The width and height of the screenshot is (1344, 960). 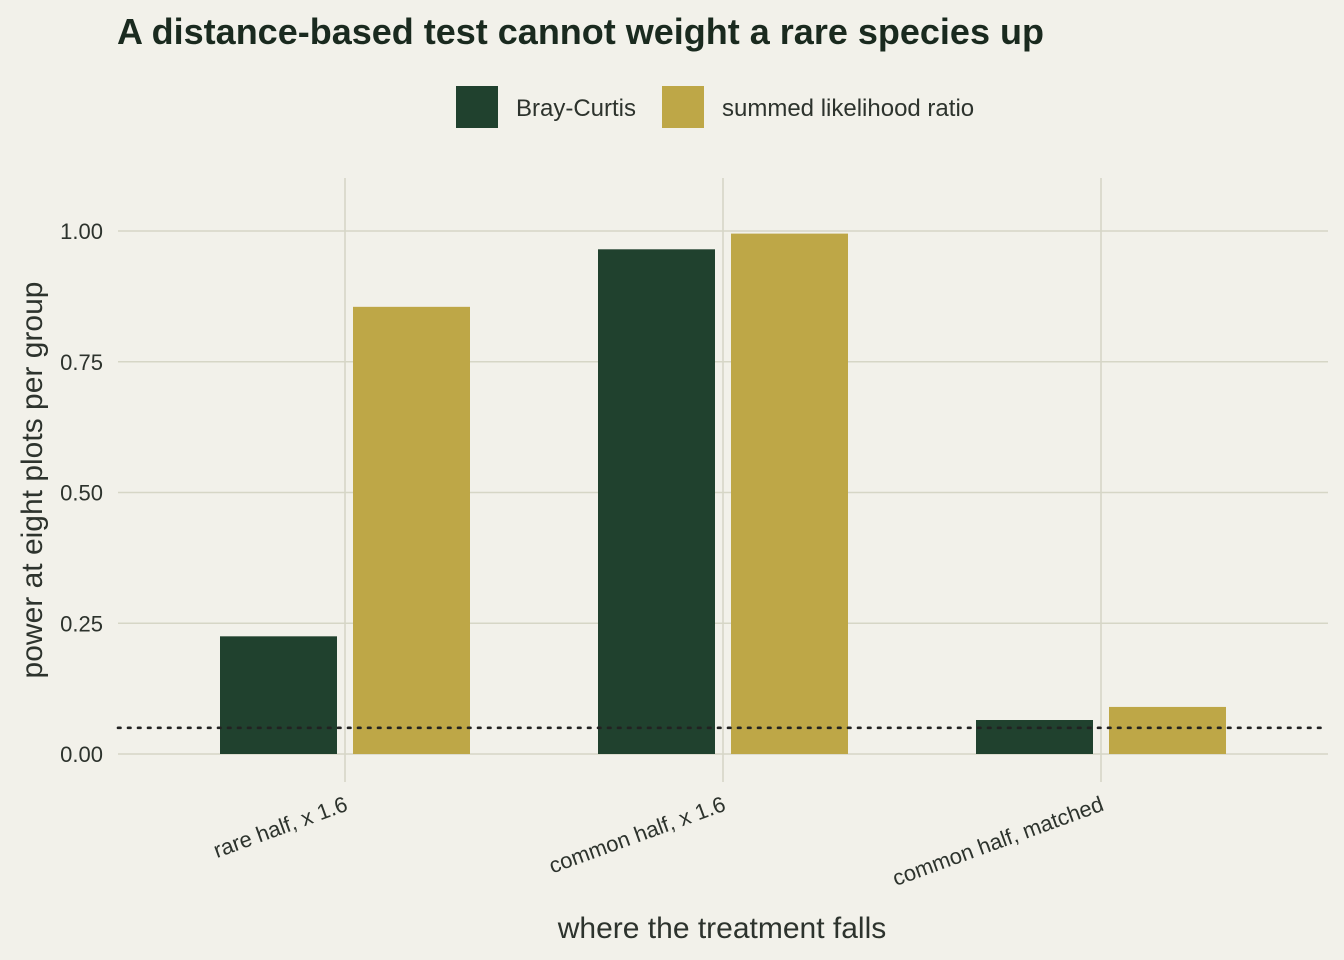 I want to click on y-tick-label: 0.00, so click(x=81, y=754).